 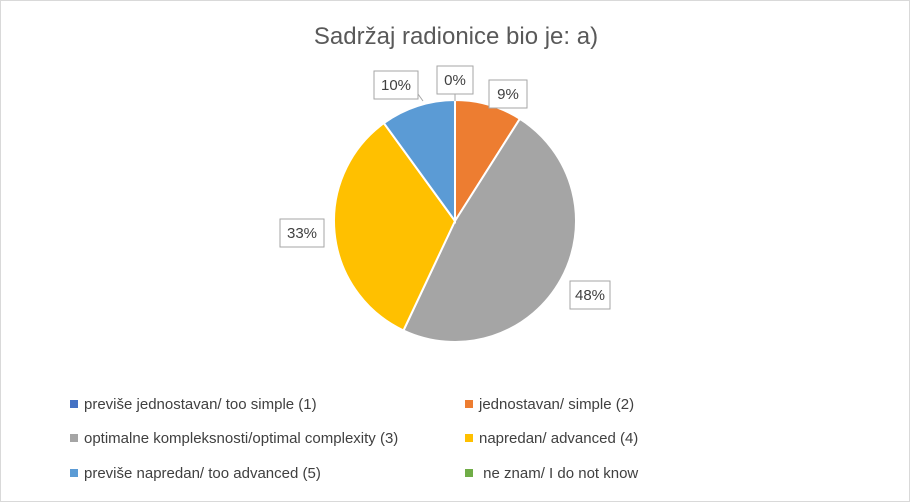 I want to click on legend-label: napredan/ advanced (4), so click(x=559, y=438).